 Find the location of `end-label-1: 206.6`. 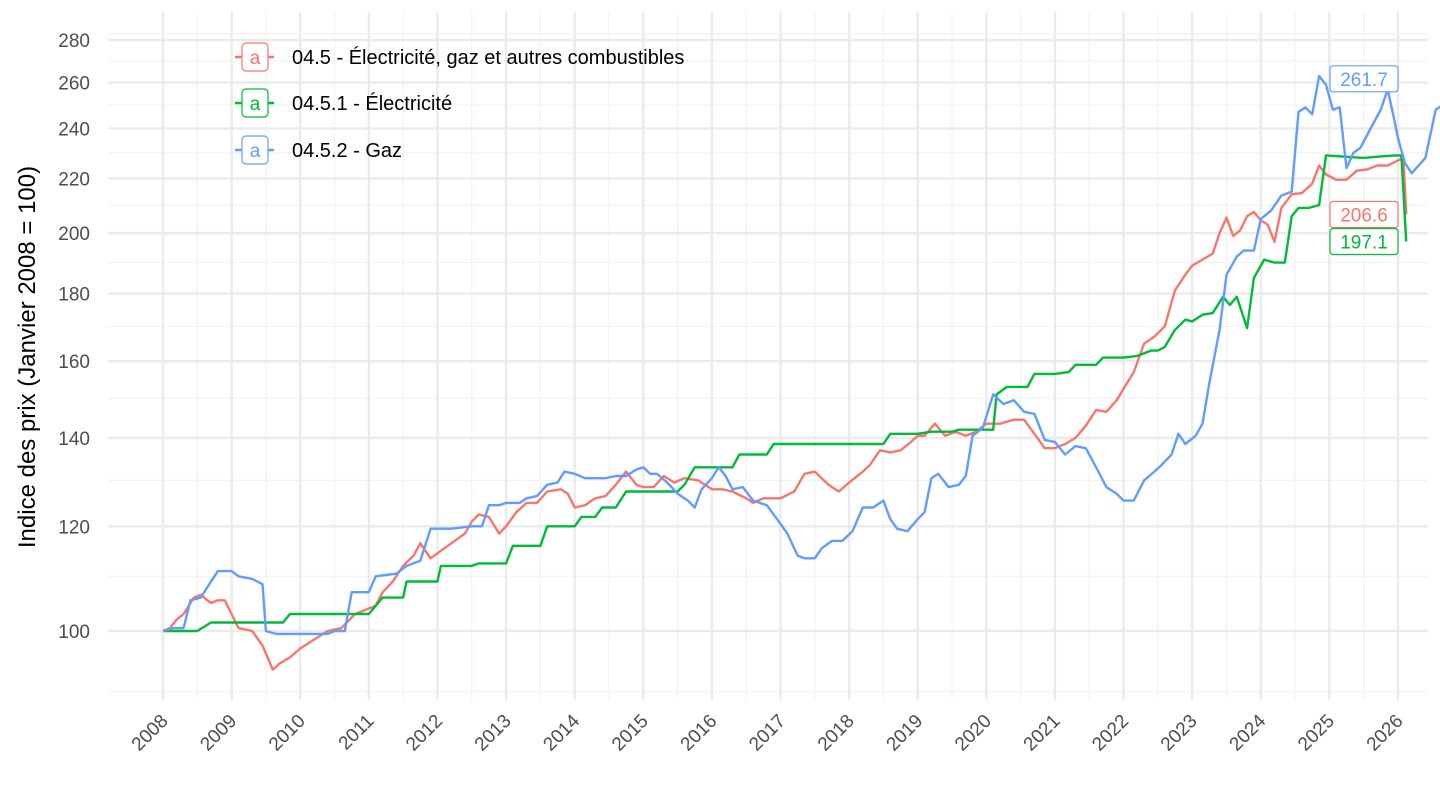

end-label-1: 206.6 is located at coordinates (1364, 214).